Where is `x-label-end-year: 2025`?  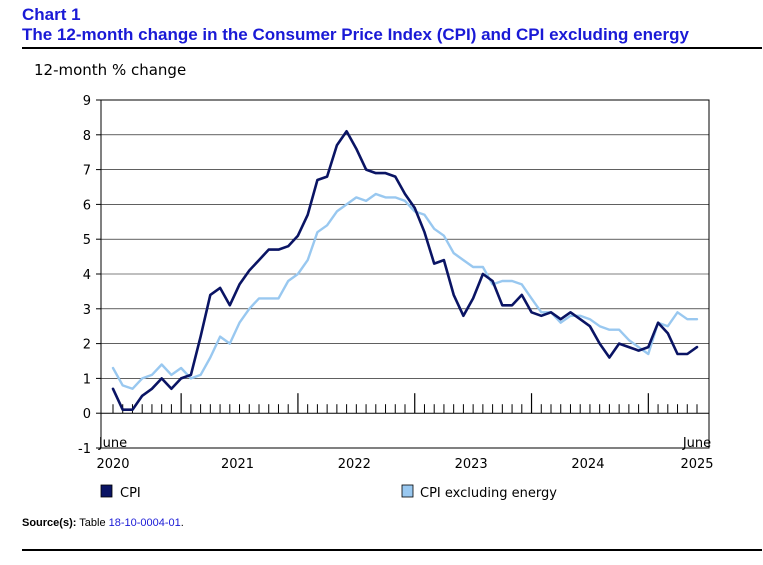
x-label-end-year: 2025 is located at coordinates (696, 464).